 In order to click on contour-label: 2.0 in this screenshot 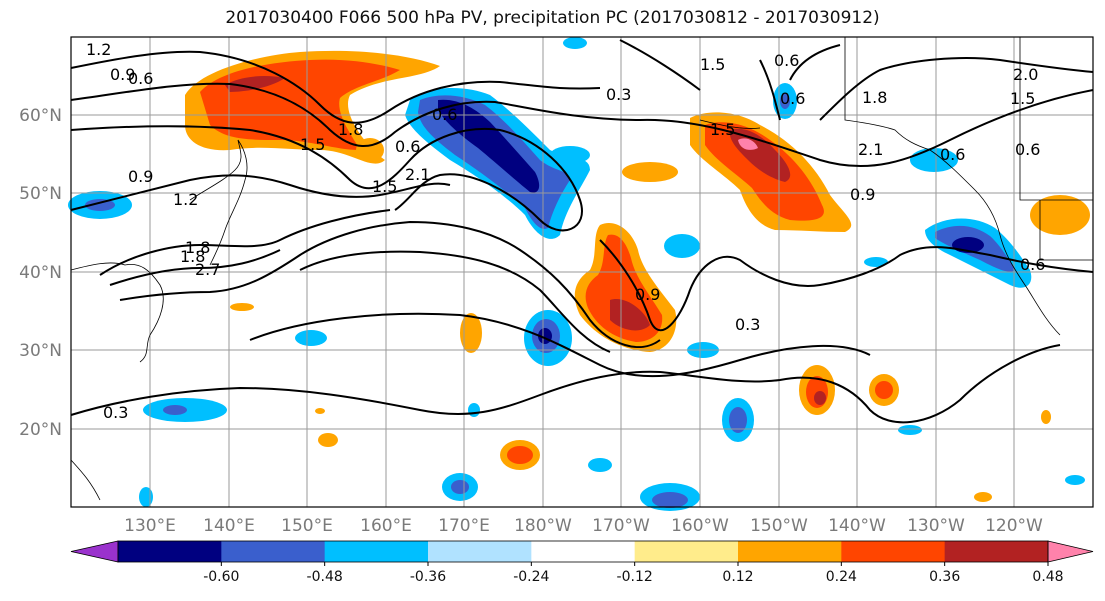, I will do `click(1025, 74)`.